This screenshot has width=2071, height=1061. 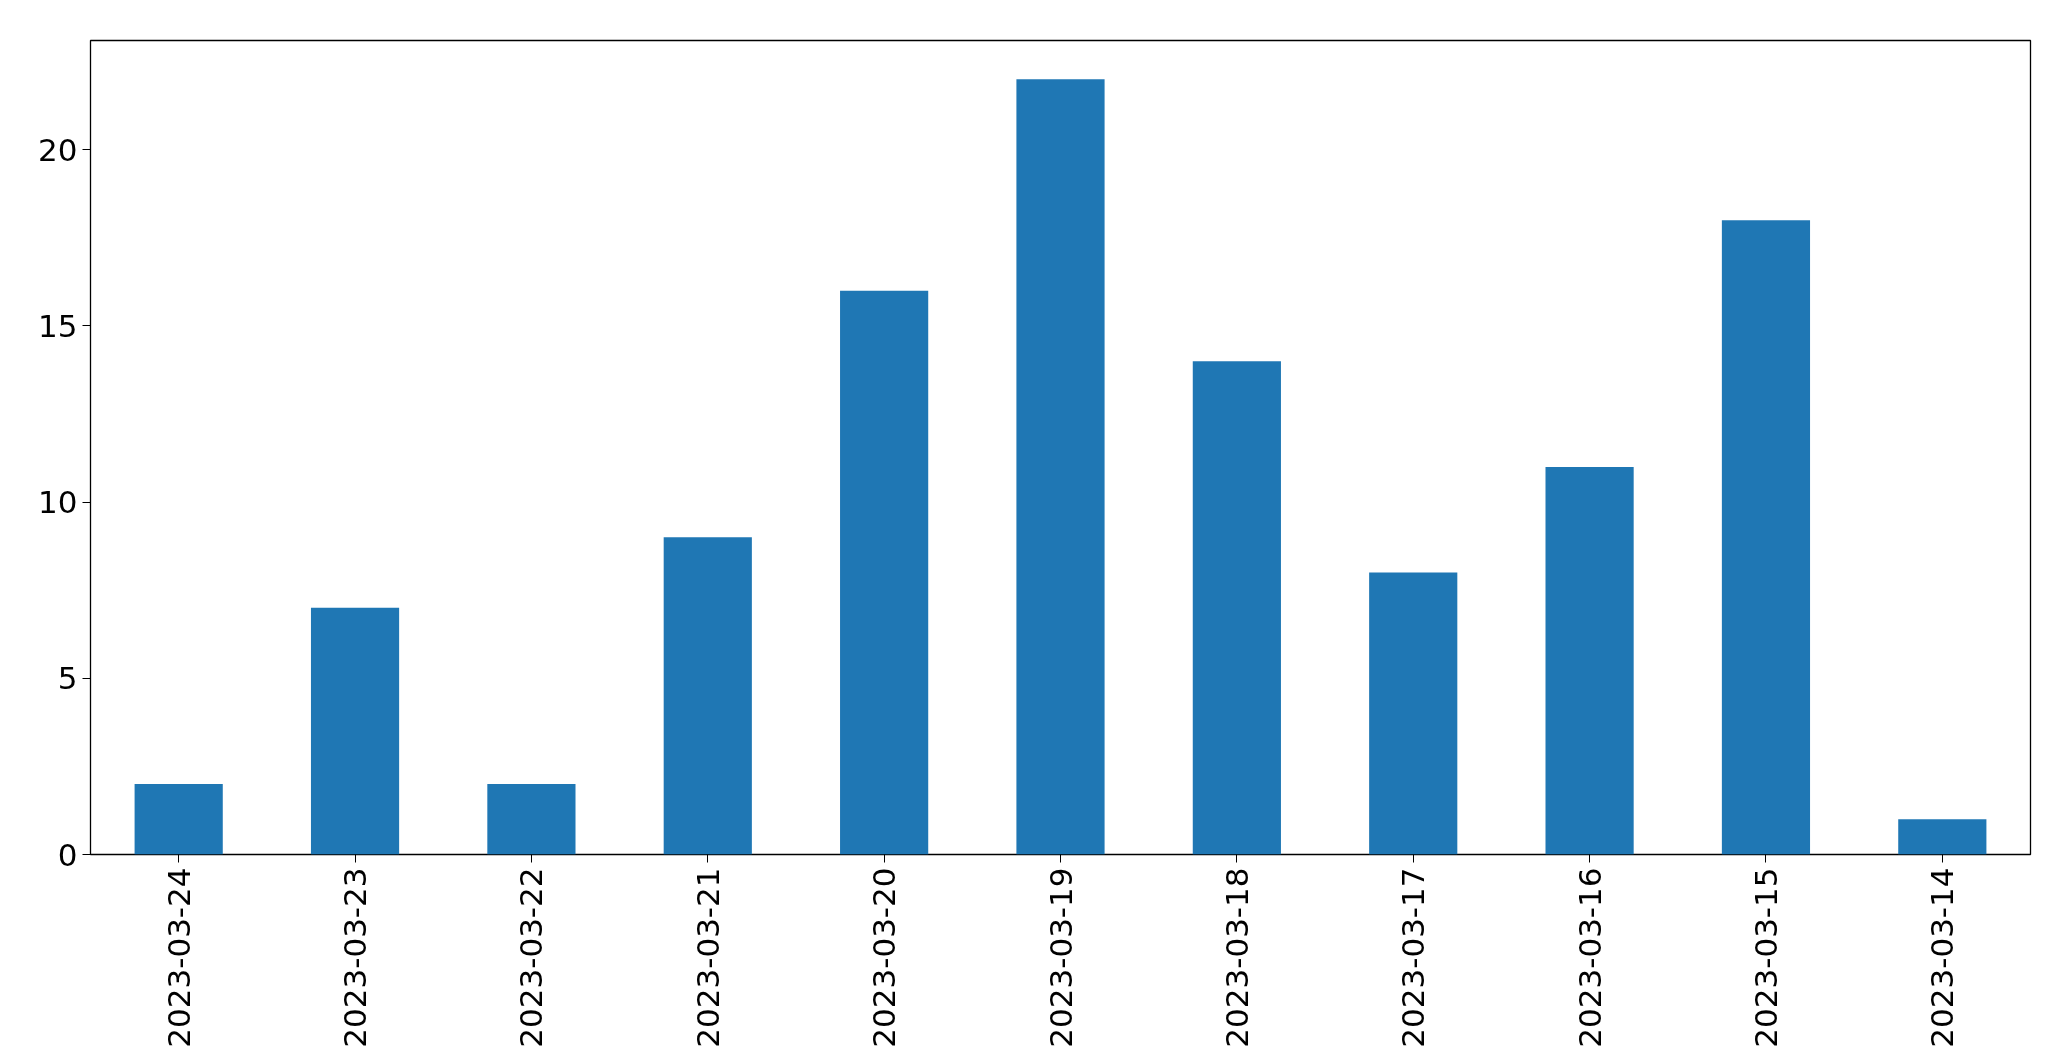 I want to click on x-tick-label: 2023-03-21, so click(x=707, y=957).